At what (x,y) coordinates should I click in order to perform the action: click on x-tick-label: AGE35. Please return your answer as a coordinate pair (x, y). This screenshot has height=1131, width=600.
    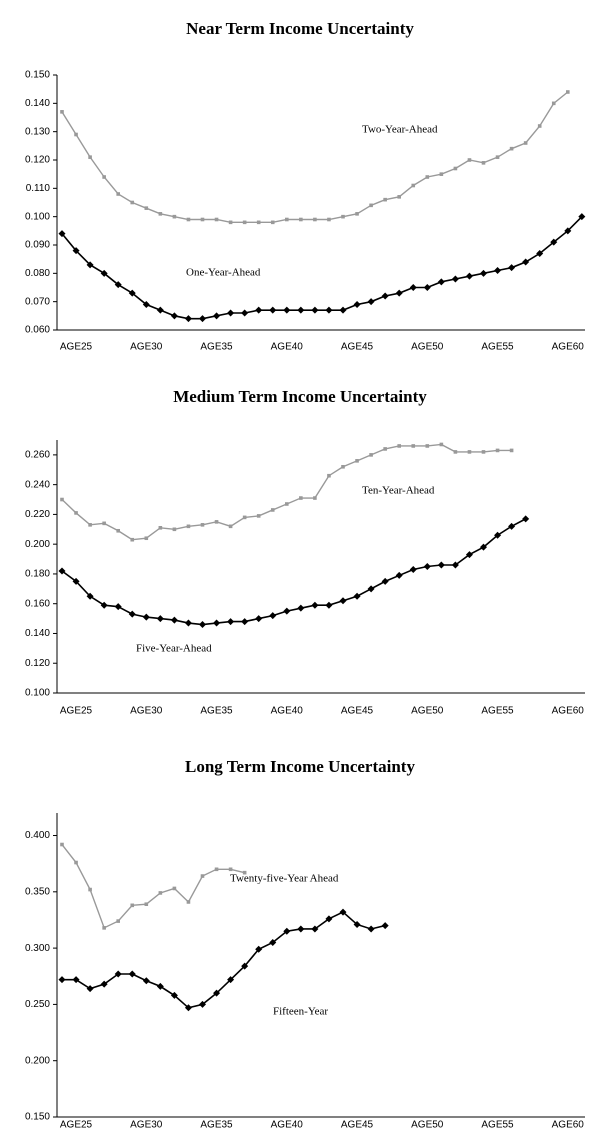
    Looking at the image, I should click on (216, 711).